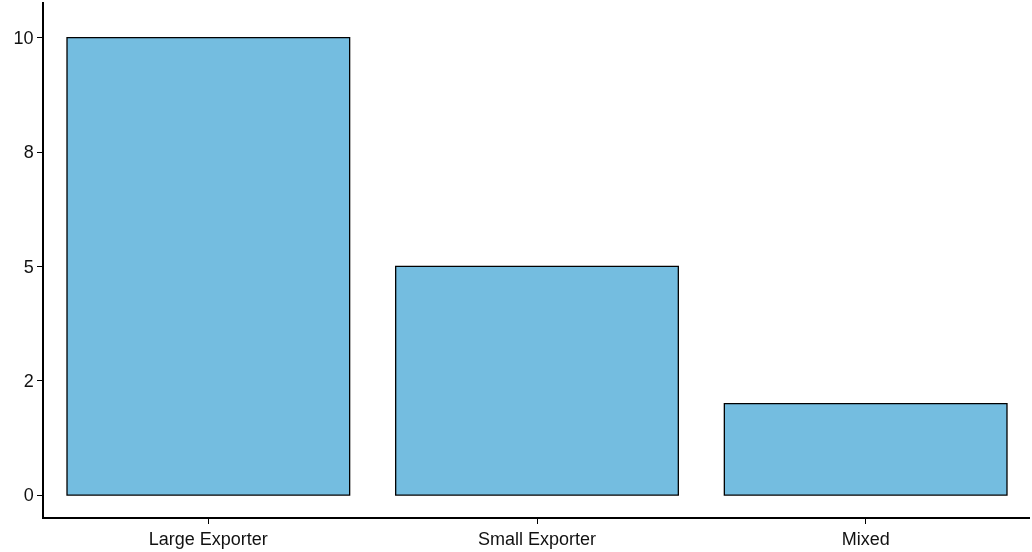 This screenshot has width=1032, height=552. Describe the element at coordinates (23, 37) in the screenshot. I see `y-tick-label: 10` at that location.